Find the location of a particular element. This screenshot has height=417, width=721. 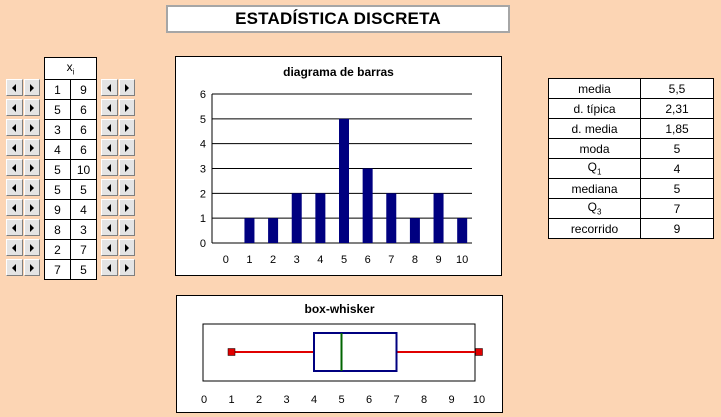

cell-value-left: 8 is located at coordinates (57, 229).